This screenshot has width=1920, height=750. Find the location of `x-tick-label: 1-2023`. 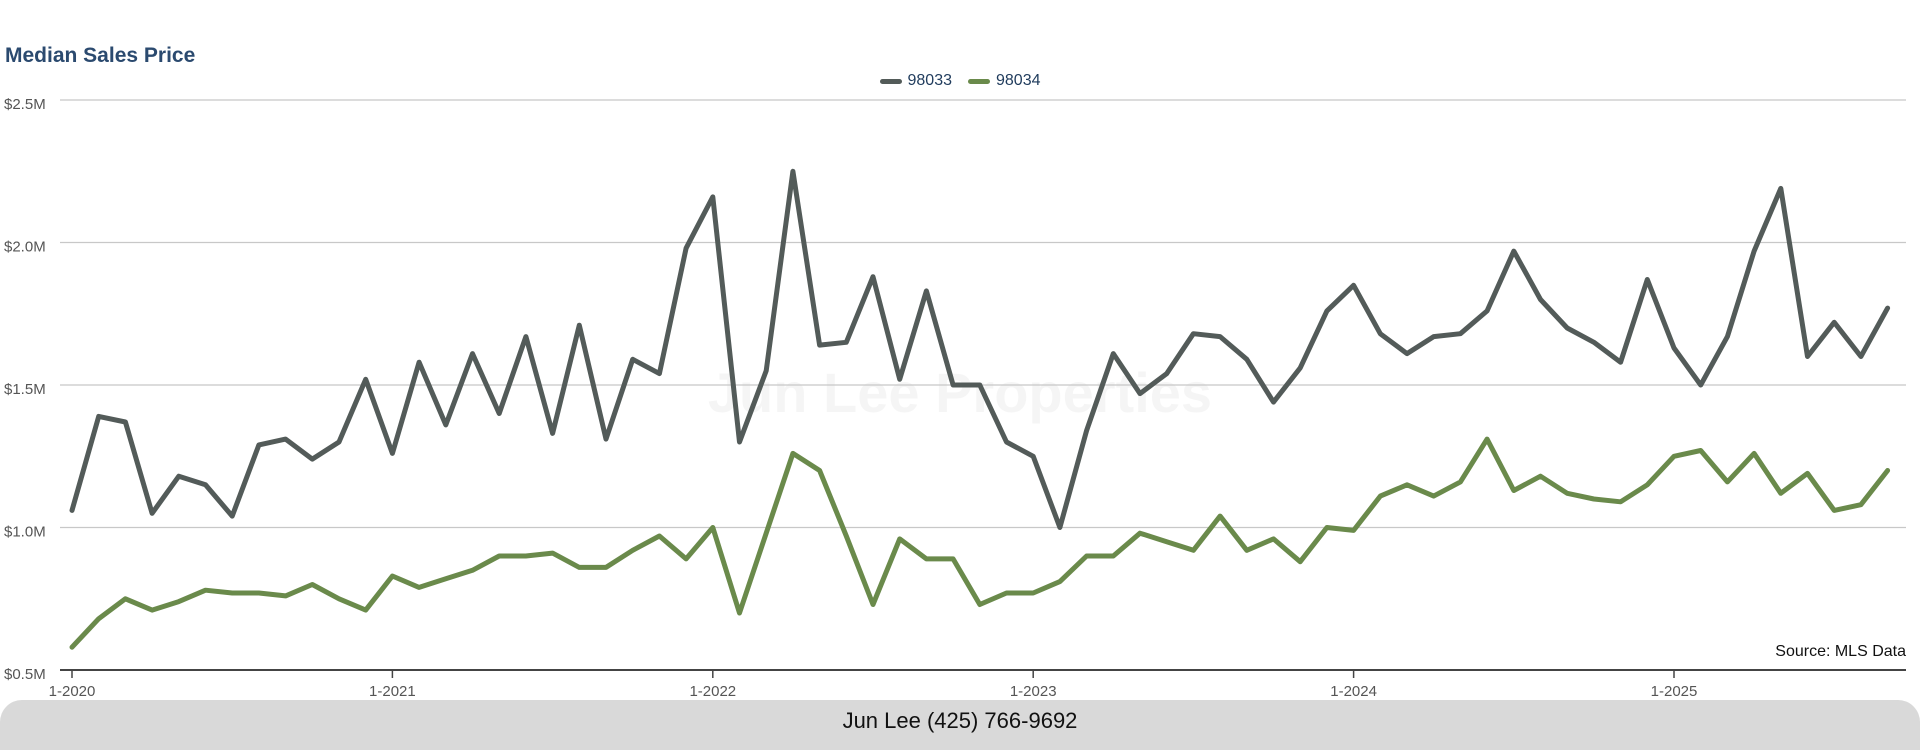

x-tick-label: 1-2023 is located at coordinates (1033, 691).